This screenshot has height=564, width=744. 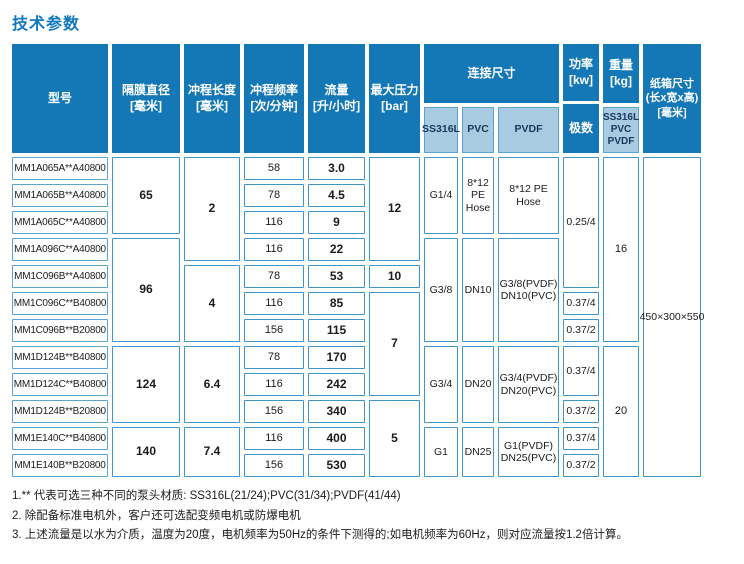 What do you see at coordinates (336, 249) in the screenshot?
I see `flow-cell: 22` at bounding box center [336, 249].